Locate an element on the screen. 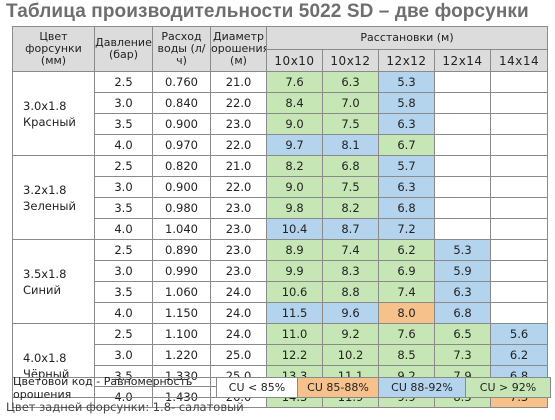 This screenshot has width=555, height=420. nozzle-color: Синий is located at coordinates (42, 289).